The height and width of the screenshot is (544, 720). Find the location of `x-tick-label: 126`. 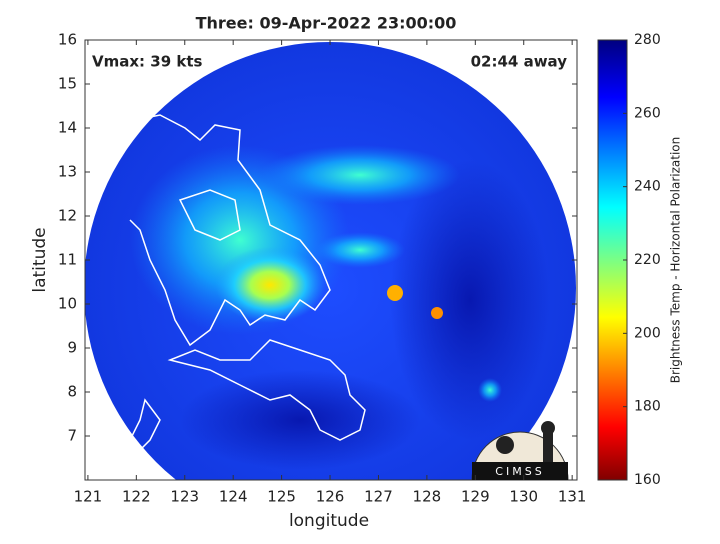

x-tick-label: 126 is located at coordinates (330, 497).